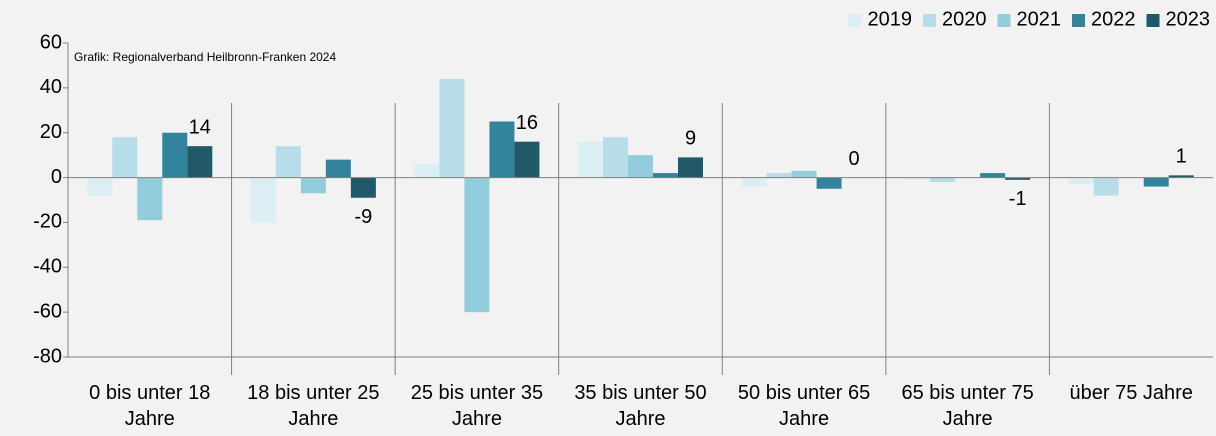  I want to click on y-tick-label: 40, so click(51, 87).